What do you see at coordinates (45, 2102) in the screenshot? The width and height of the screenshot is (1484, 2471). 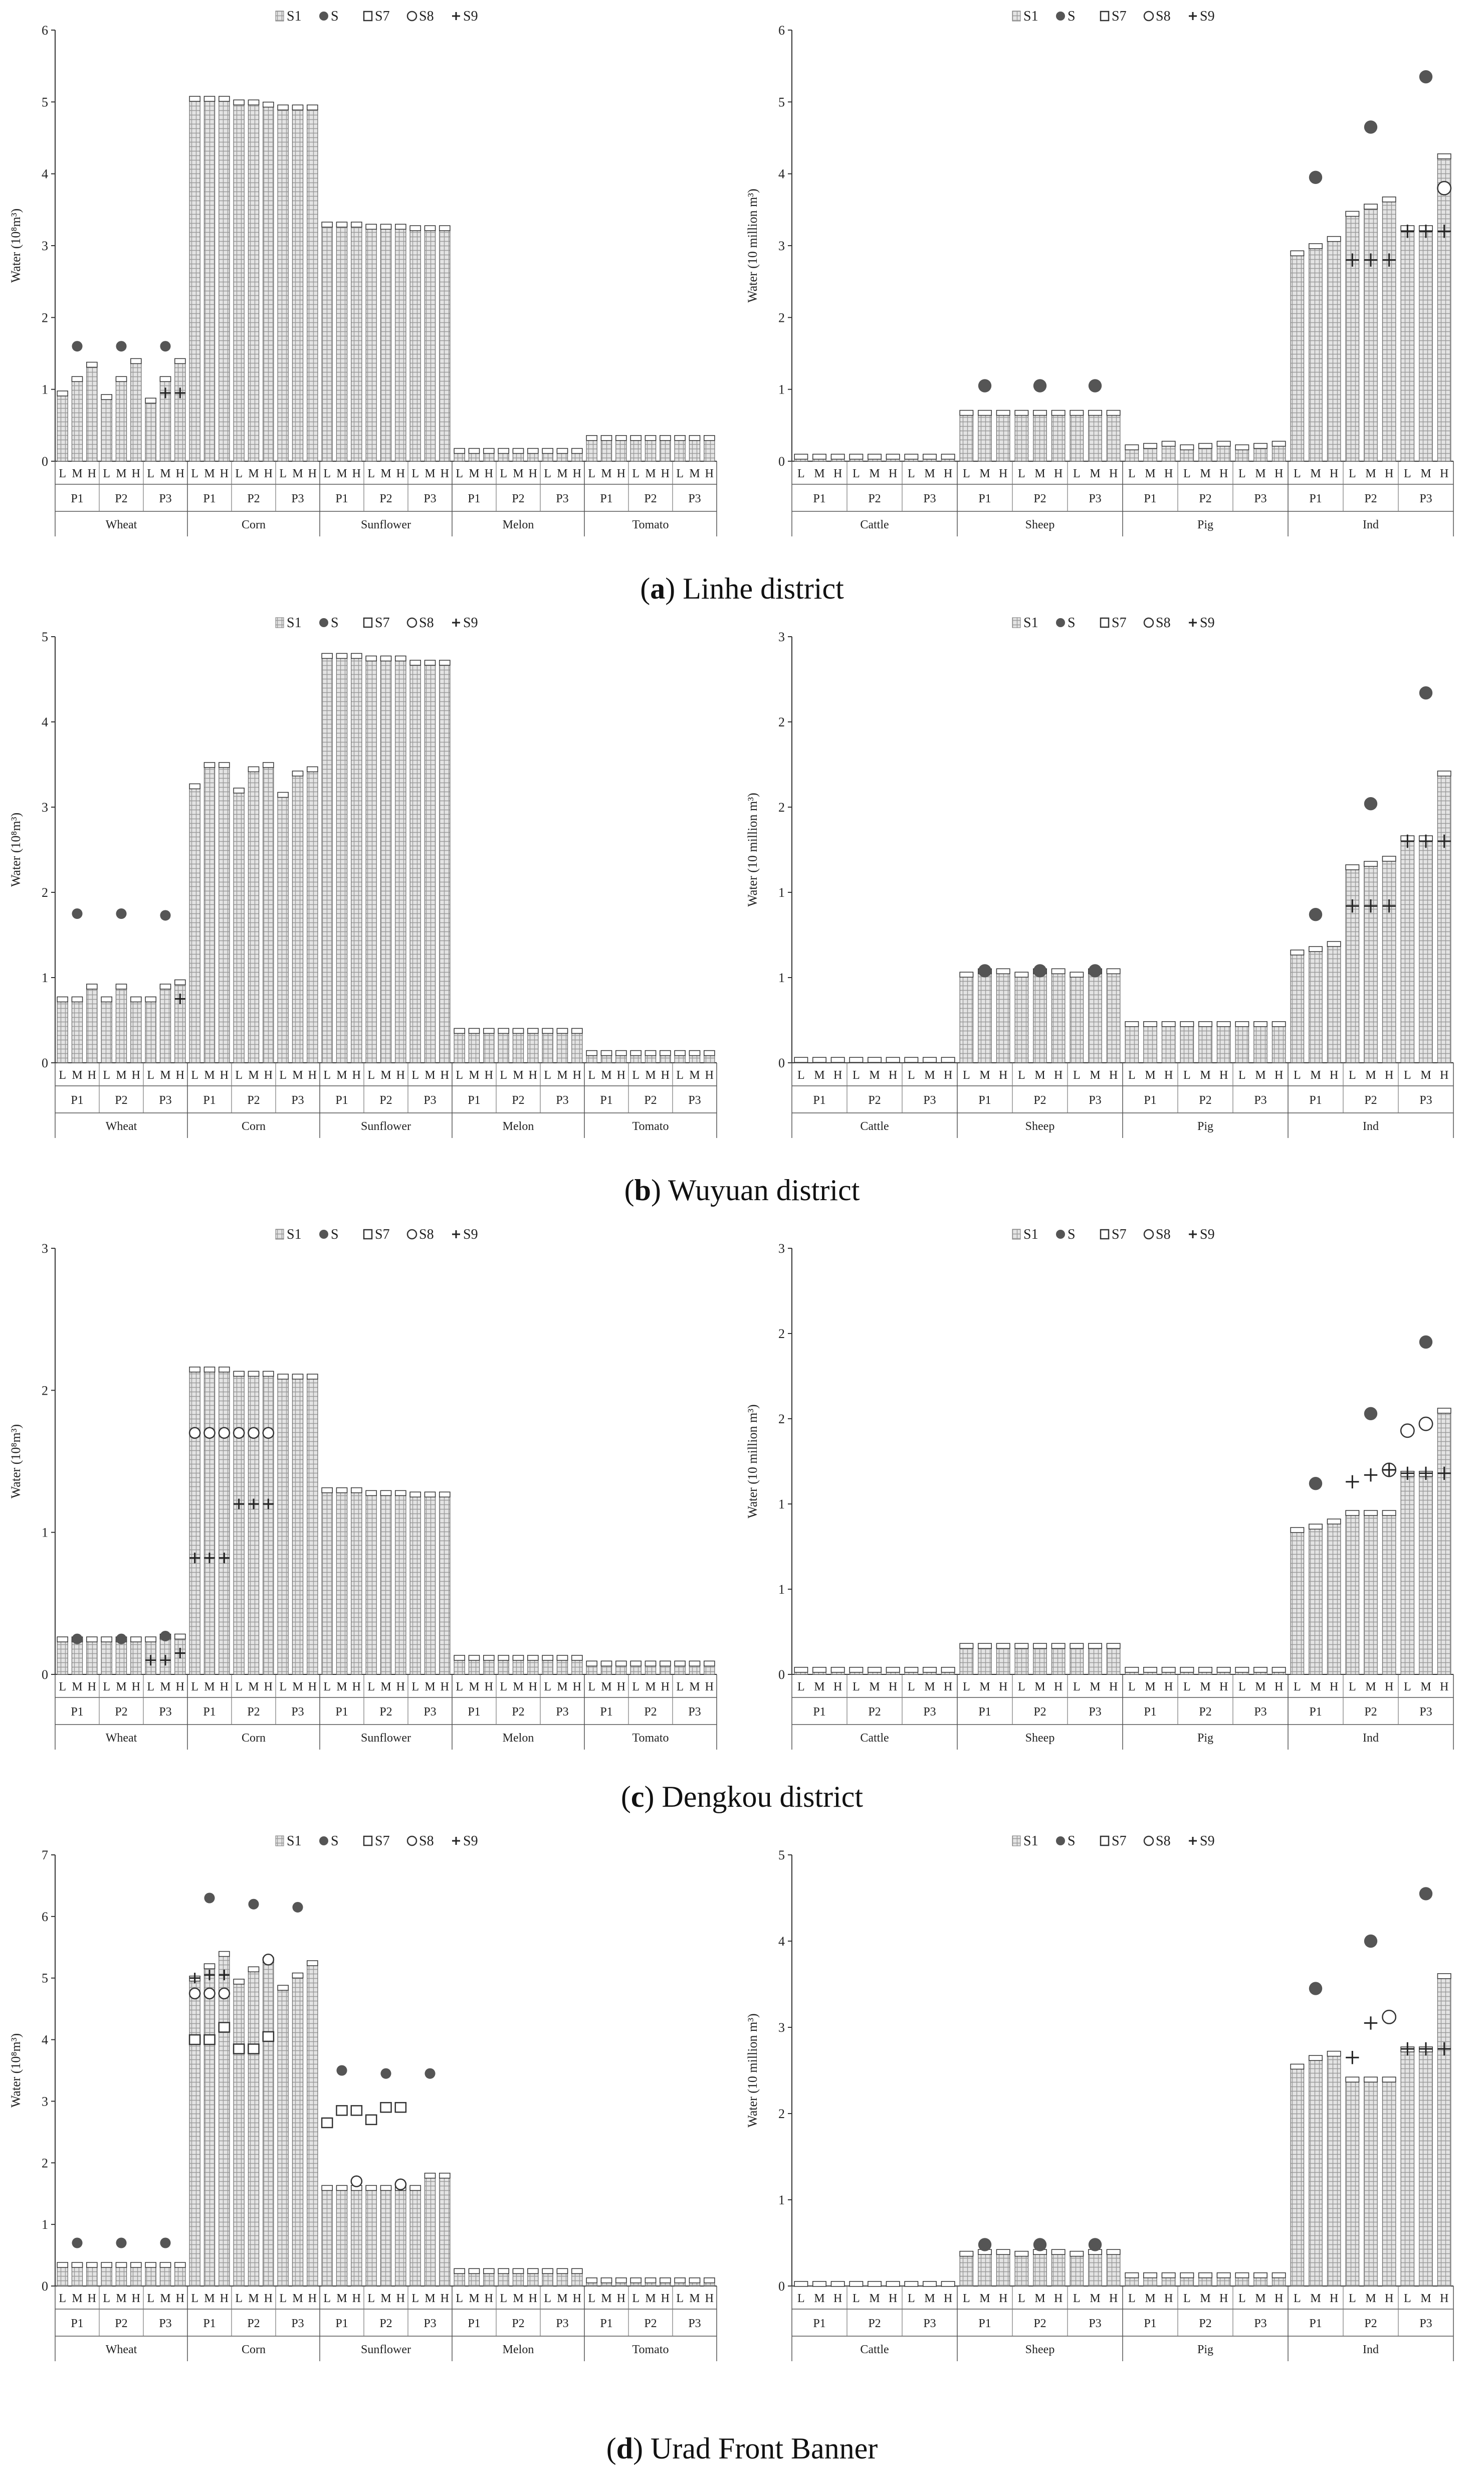 I see `y-tick-label: 3` at bounding box center [45, 2102].